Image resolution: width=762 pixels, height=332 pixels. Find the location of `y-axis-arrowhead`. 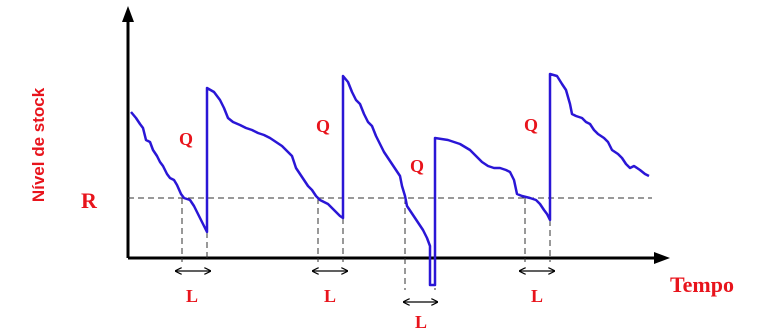

y-axis-arrowhead is located at coordinates (128, 14).